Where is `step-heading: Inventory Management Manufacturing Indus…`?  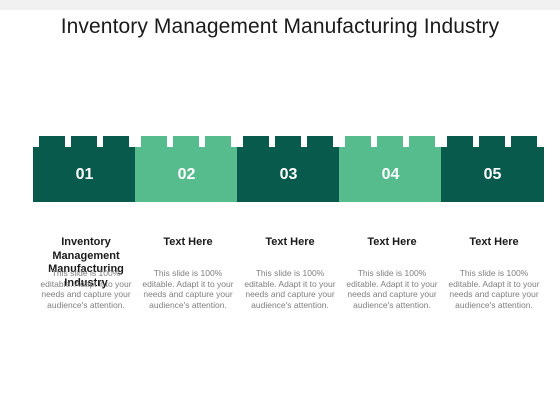 step-heading: Inventory Management Manufacturing Indus… is located at coordinates (86, 262).